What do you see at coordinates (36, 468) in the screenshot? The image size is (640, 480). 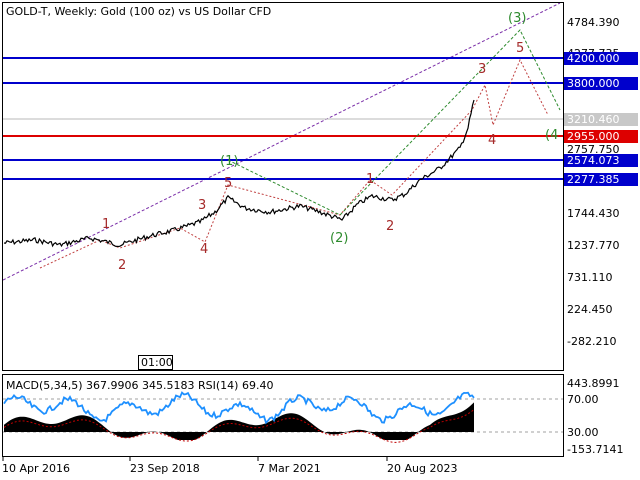 I see `time-axis-label: 10 Apr 2016` at bounding box center [36, 468].